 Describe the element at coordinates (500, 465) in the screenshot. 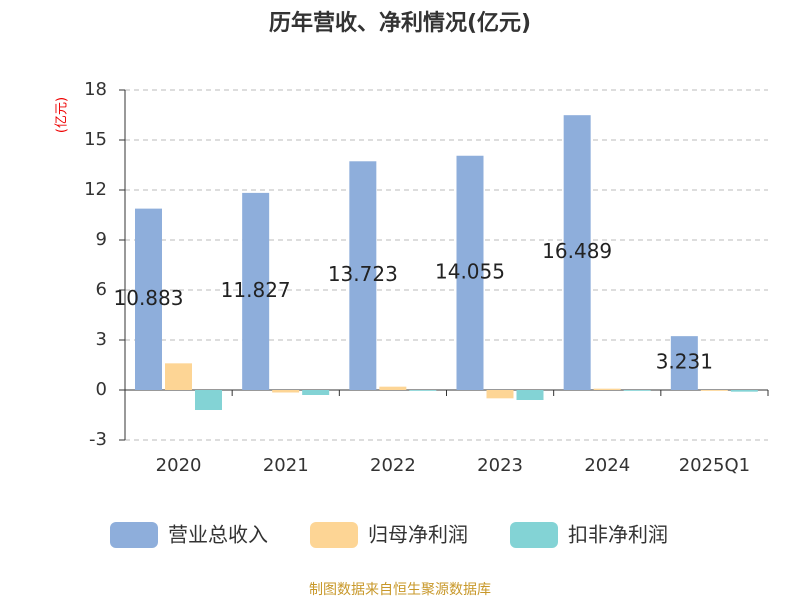

I see `x-tick-label: 2023` at that location.